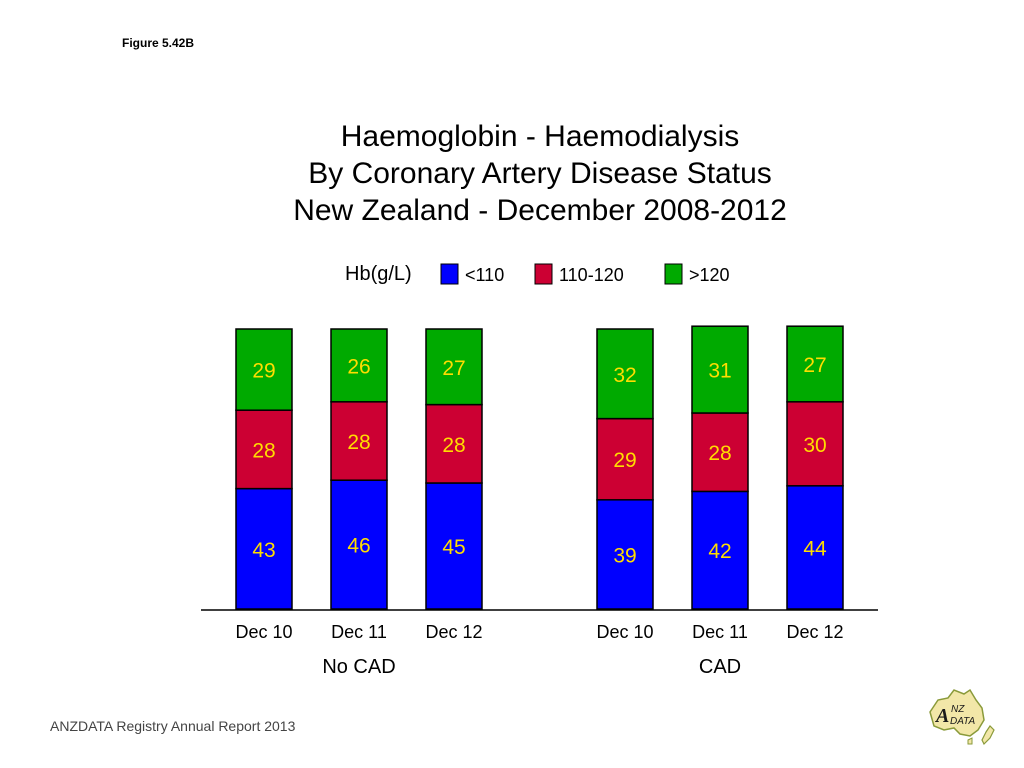  I want to click on x-tick-label-1-2: Dec 12, so click(814, 632).